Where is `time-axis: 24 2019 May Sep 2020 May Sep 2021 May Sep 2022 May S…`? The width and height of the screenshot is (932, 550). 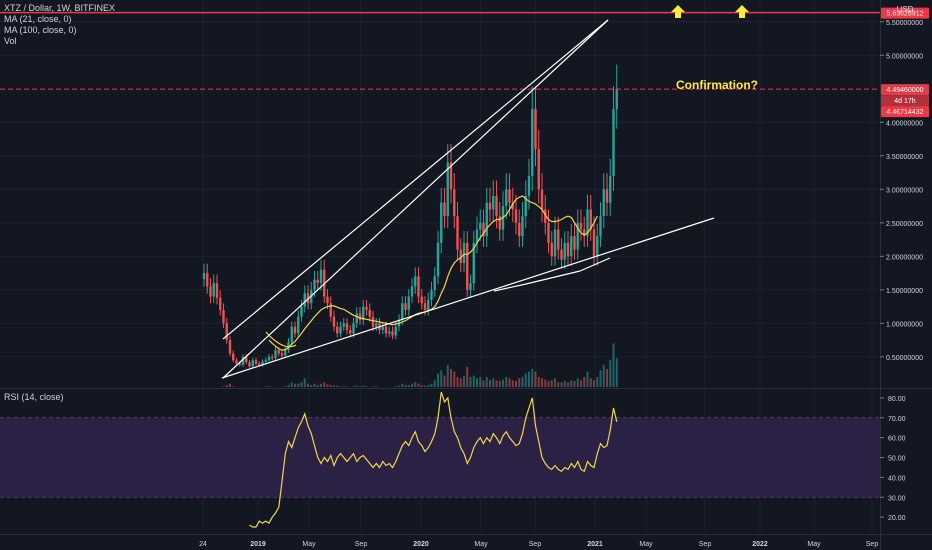 time-axis: 24 2019 May Sep 2020 May Sep 2021 May Sep 2022 May S… is located at coordinates (538, 544).